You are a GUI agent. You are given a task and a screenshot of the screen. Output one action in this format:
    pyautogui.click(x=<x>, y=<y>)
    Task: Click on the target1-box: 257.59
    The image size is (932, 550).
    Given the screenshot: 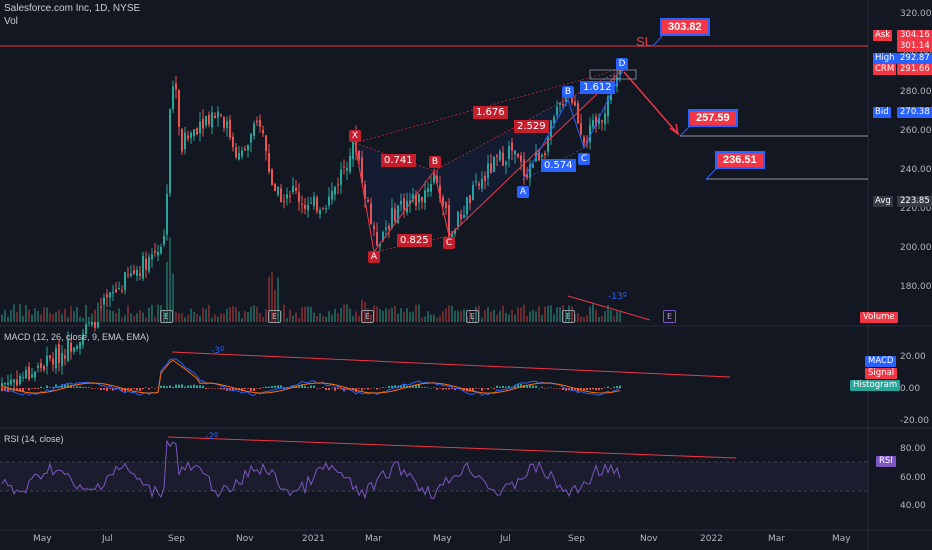 What is the action you would take?
    pyautogui.click(x=713, y=118)
    